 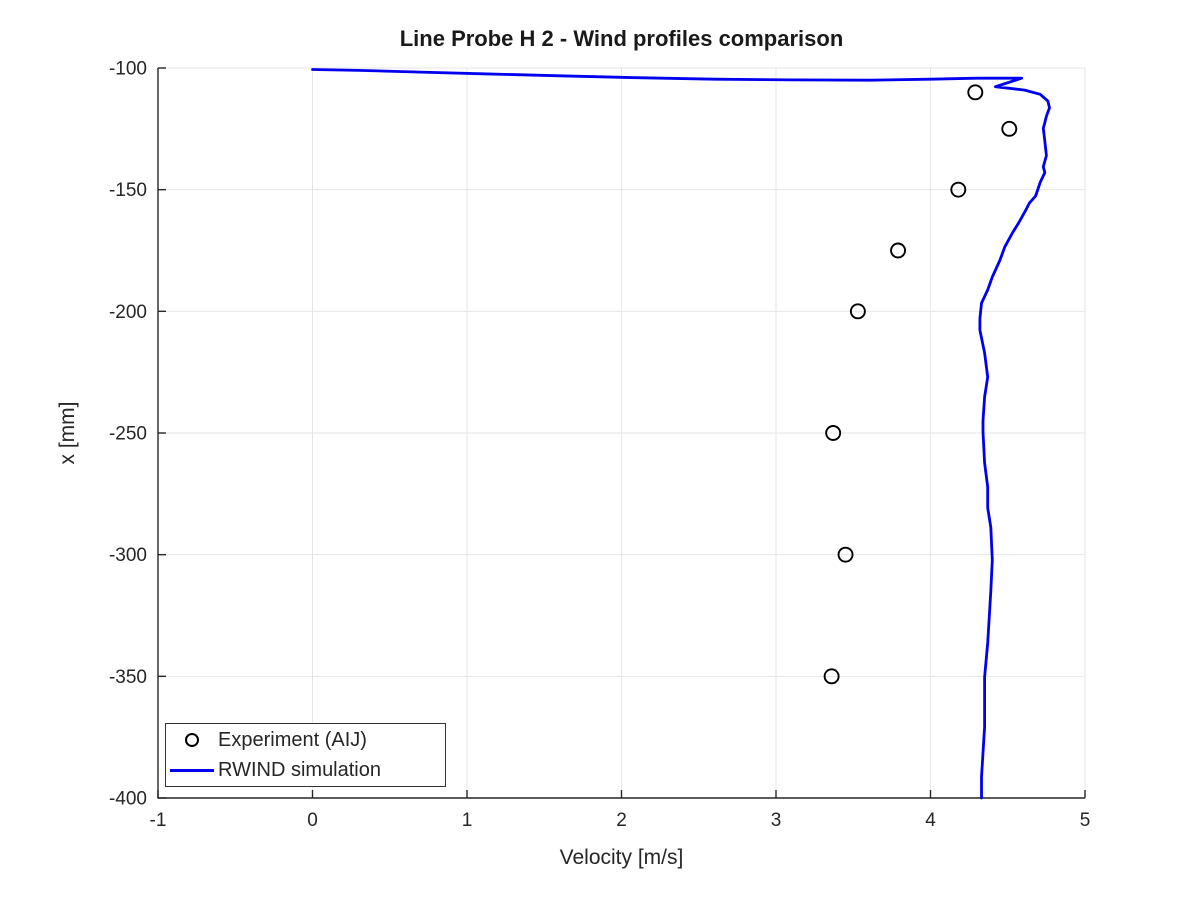 I want to click on y-tick-label-1: -150, so click(x=128, y=190).